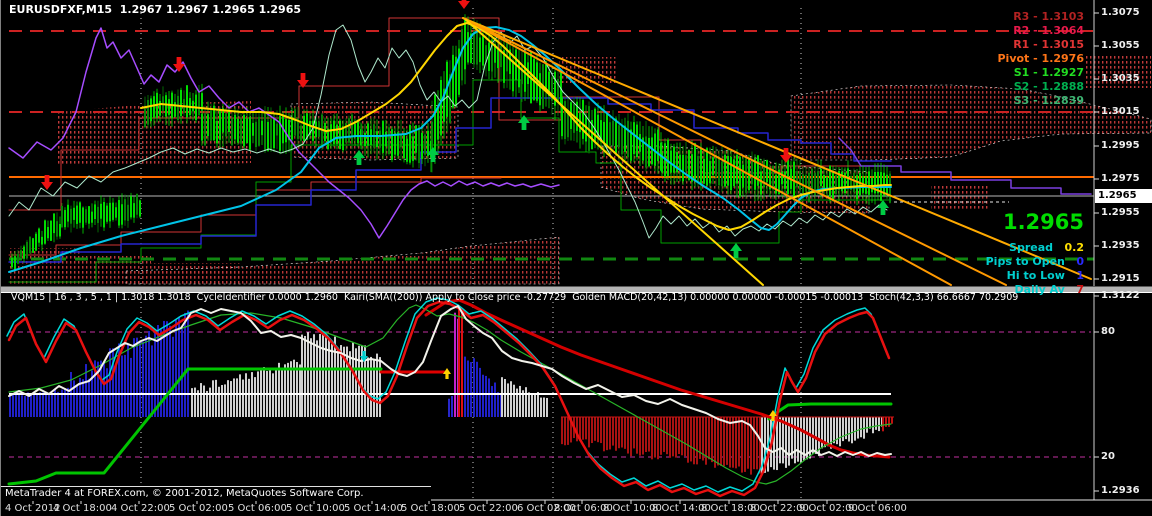  Describe the element at coordinates (1048, 44) in the screenshot. I see `pivot-row-r1: R1 - 1.3015` at that location.